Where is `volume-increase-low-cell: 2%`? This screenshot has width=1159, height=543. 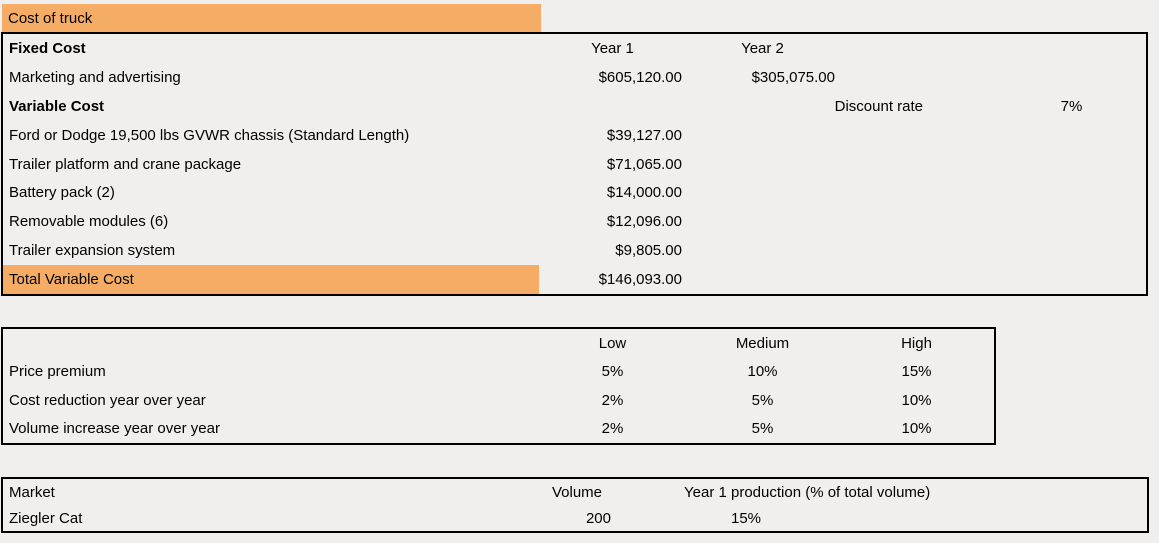 volume-increase-low-cell: 2% is located at coordinates (612, 429).